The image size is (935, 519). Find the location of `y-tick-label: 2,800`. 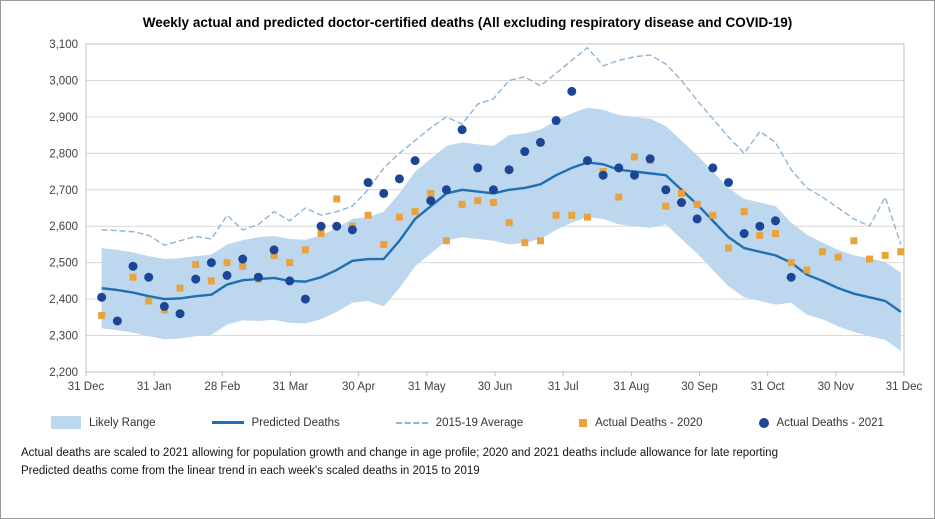

y-tick-label: 2,800 is located at coordinates (63, 154).